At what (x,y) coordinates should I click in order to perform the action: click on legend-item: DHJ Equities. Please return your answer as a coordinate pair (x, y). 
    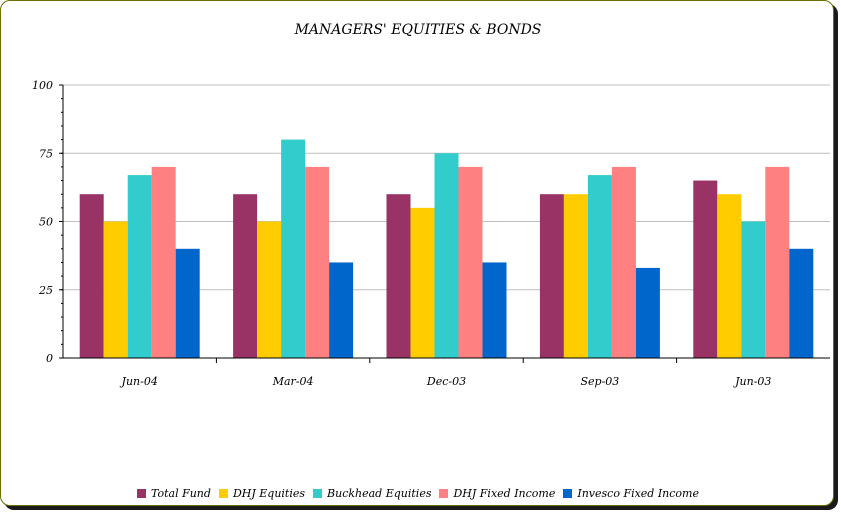
    Looking at the image, I should click on (262, 493).